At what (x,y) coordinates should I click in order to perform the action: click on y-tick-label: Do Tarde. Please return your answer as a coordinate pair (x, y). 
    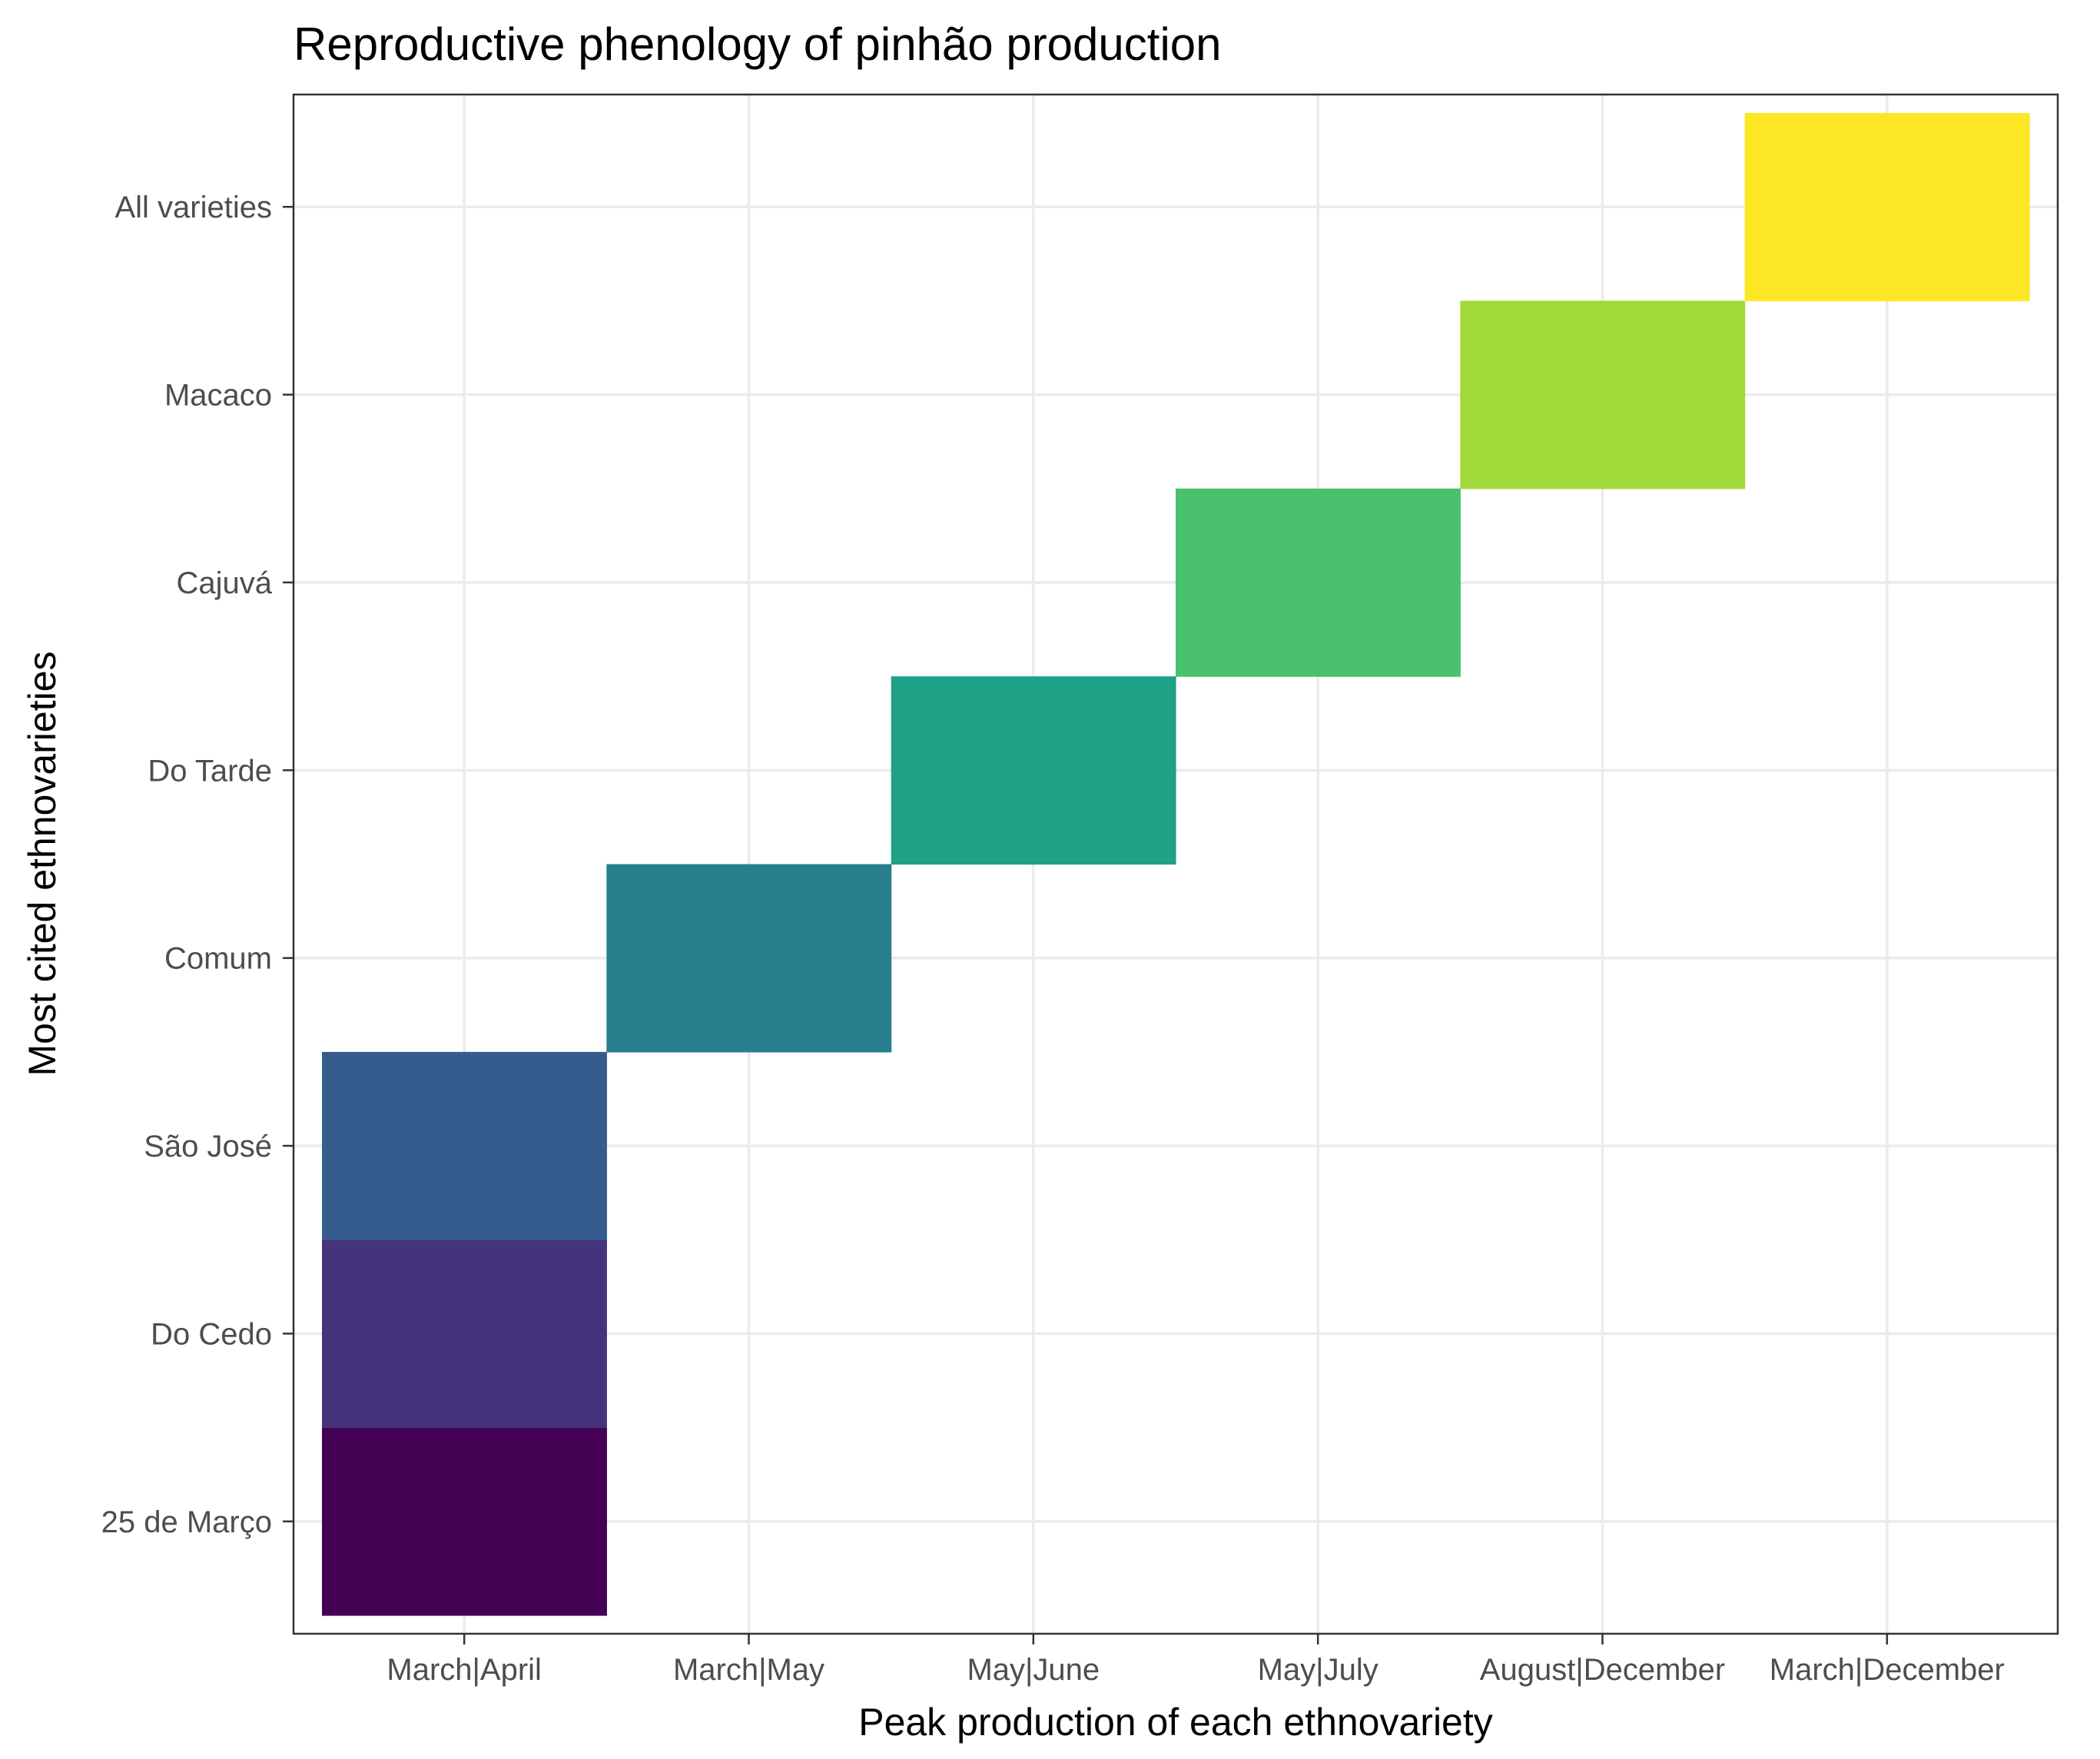
    Looking at the image, I should click on (210, 771).